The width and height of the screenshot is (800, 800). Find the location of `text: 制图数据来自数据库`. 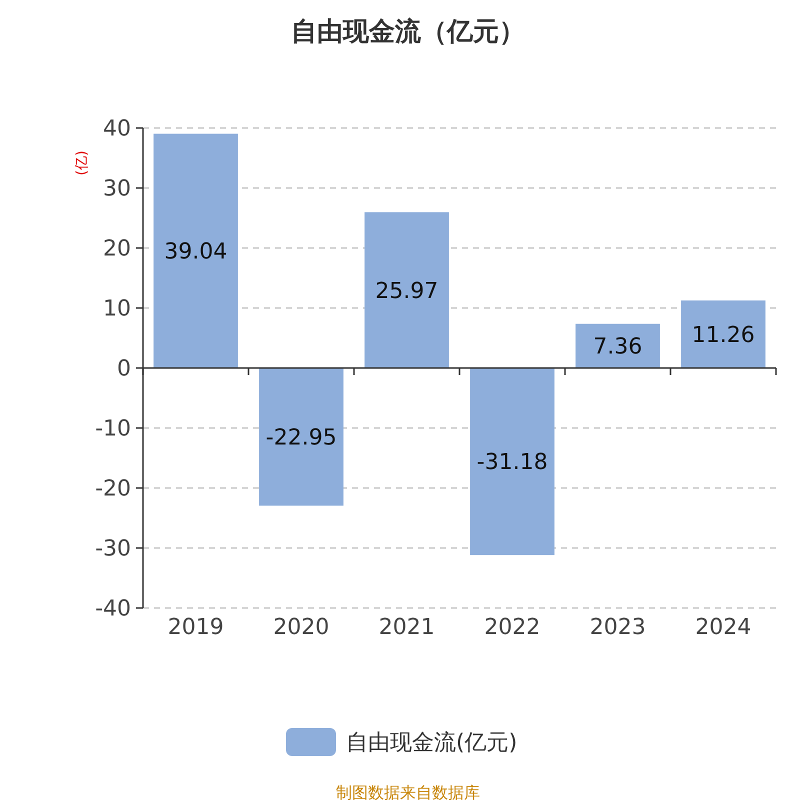

text: 制图数据来自数据库 is located at coordinates (408, 791).